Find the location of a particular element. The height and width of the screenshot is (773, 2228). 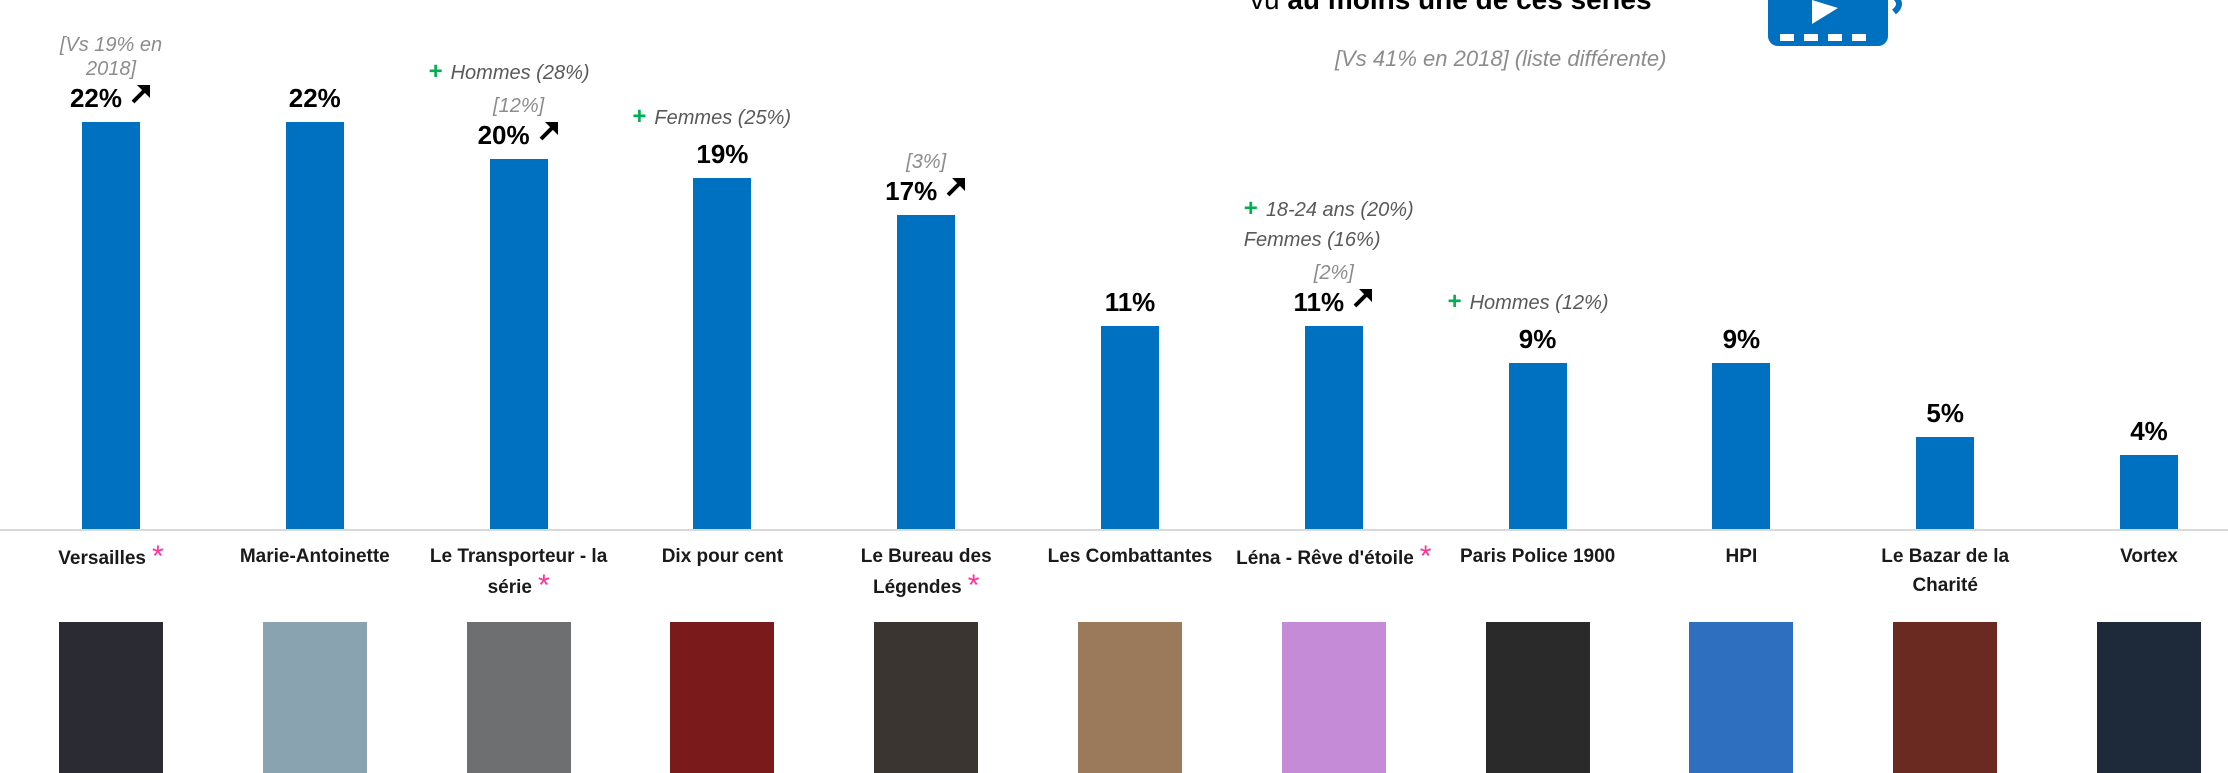

category-name: Le Transporteur - la série is located at coordinates (518, 572).